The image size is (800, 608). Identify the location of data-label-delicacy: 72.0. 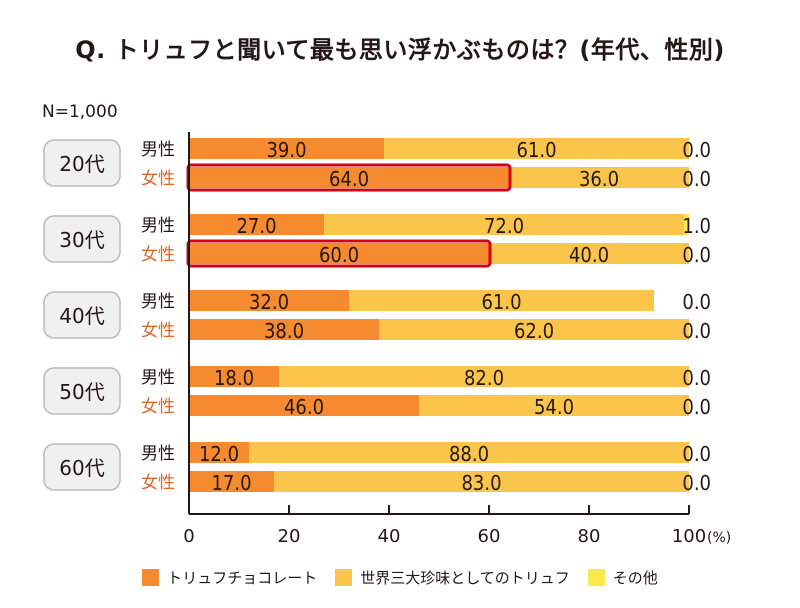
(504, 226).